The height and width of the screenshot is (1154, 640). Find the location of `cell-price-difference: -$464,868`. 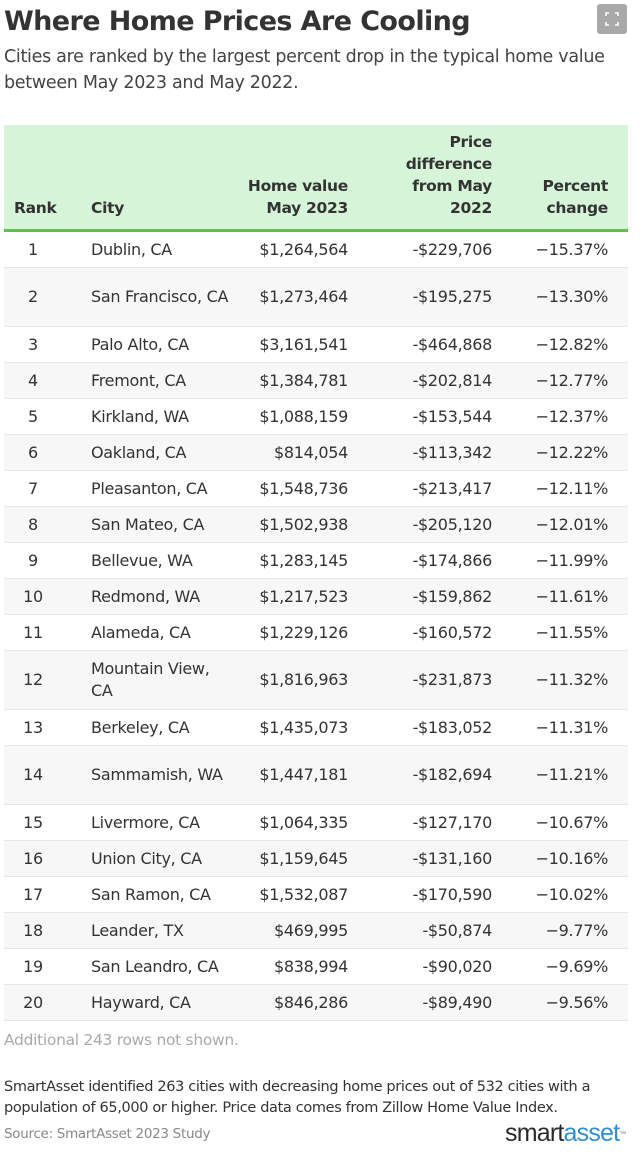

cell-price-difference: -$464,868 is located at coordinates (452, 344).